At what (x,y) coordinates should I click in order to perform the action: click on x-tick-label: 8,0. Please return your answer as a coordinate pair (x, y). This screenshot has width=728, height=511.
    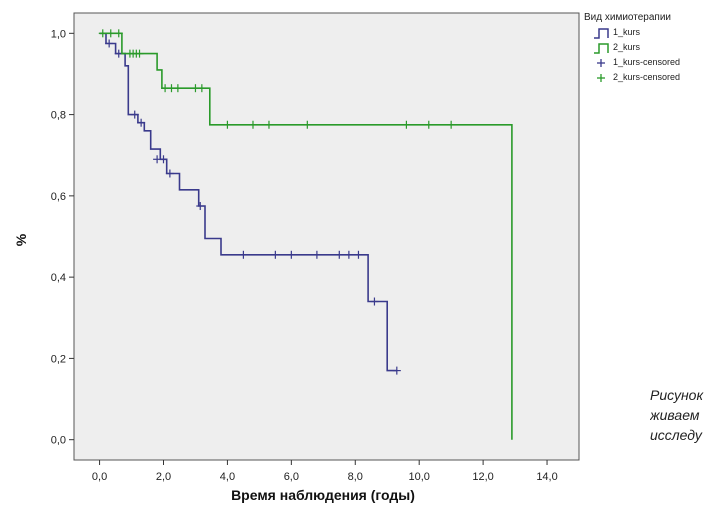
    Looking at the image, I should click on (355, 477).